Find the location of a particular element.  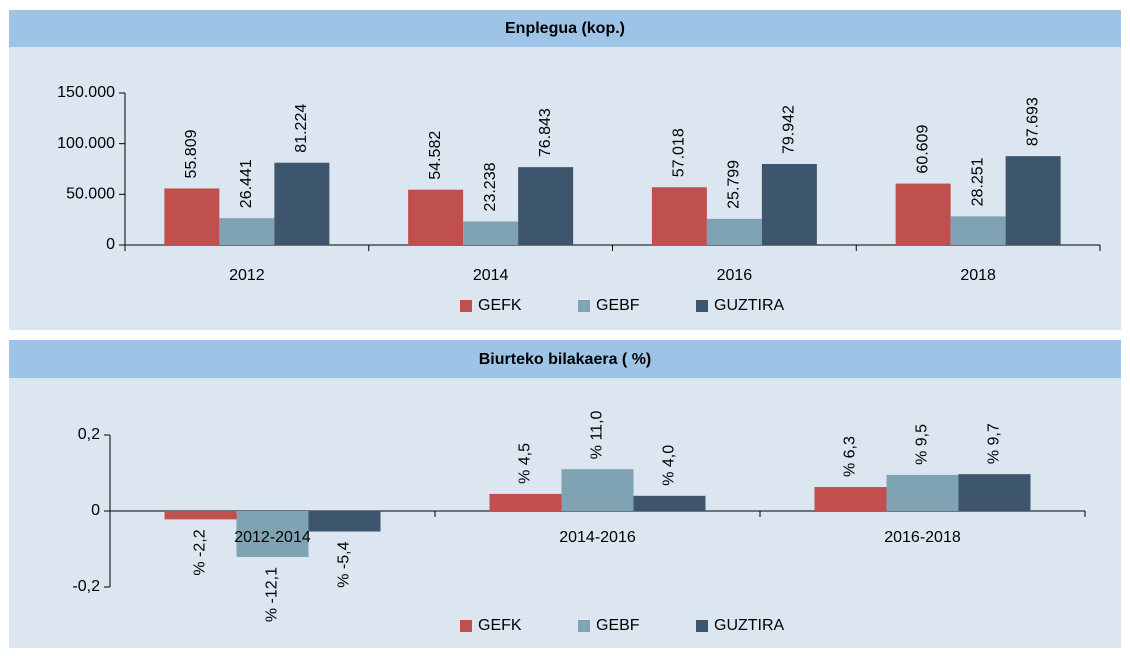

x-tick-label: 2014 is located at coordinates (491, 275).